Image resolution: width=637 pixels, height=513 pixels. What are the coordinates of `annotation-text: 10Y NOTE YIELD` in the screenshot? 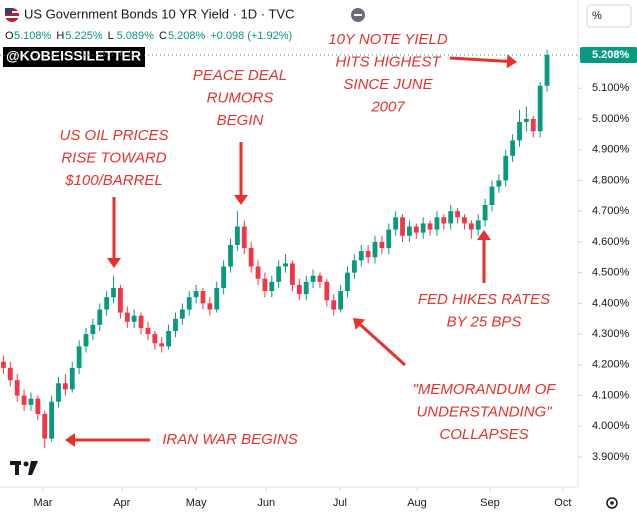 It's located at (388, 39).